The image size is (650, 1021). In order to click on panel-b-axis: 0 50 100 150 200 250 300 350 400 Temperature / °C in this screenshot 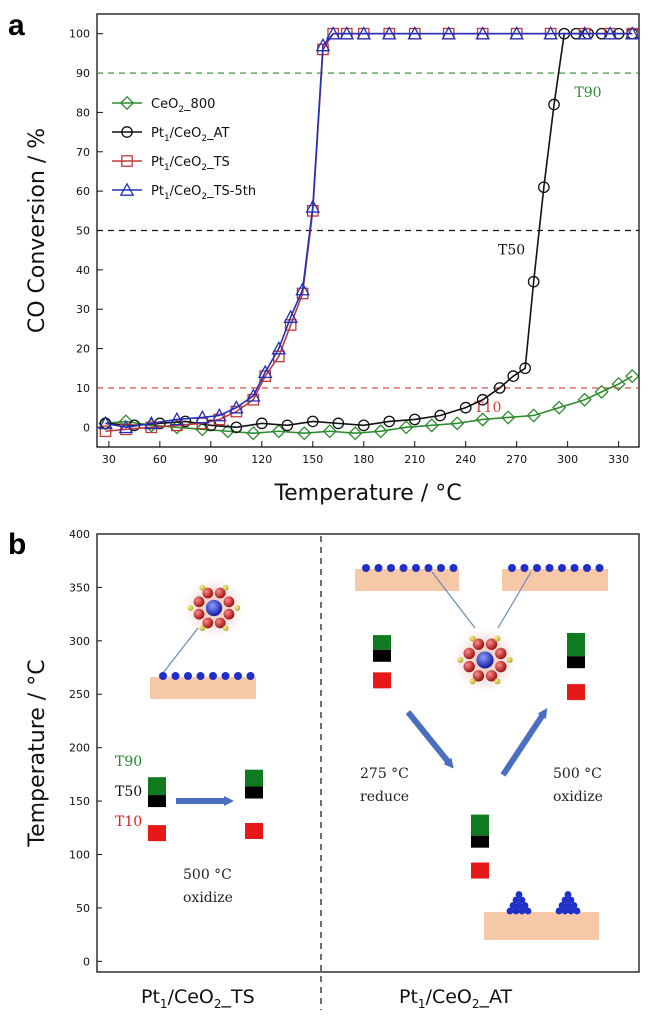, I will do `click(63, 748)`.